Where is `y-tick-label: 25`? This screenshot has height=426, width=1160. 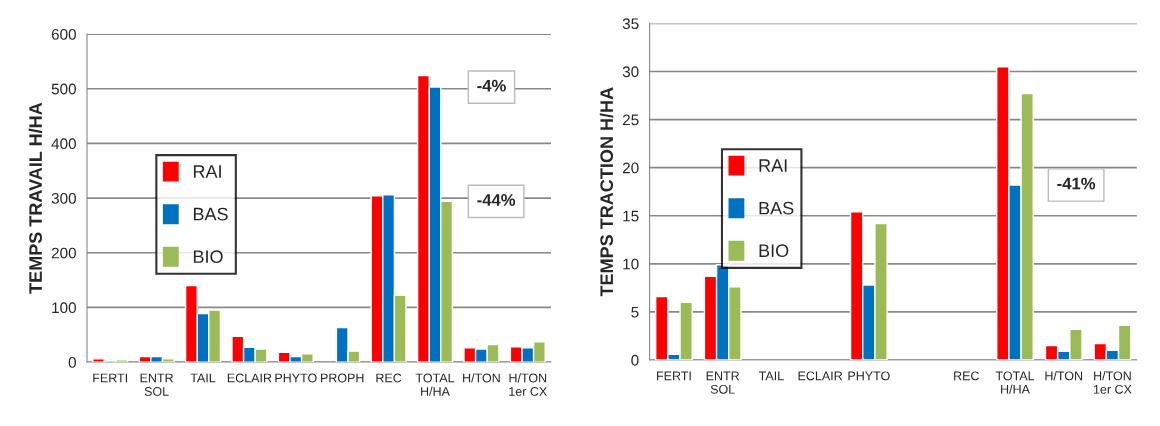 y-tick-label: 25 is located at coordinates (630, 120).